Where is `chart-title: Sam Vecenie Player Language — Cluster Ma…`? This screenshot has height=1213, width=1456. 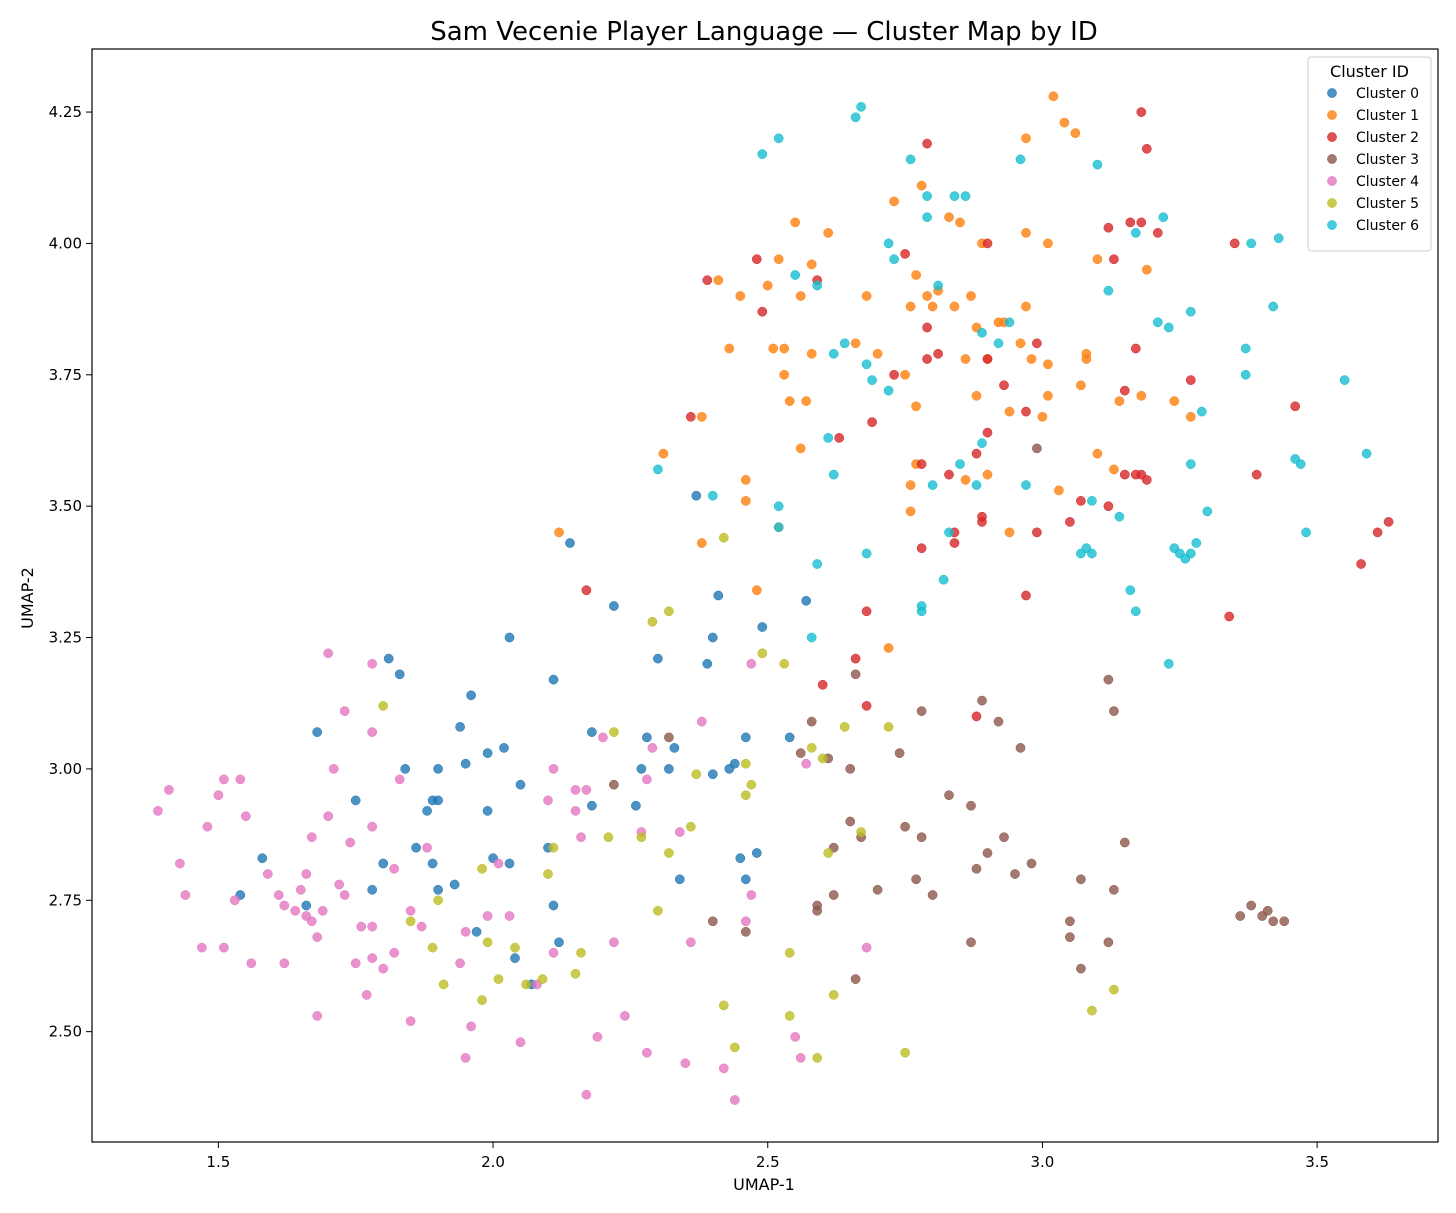
chart-title: Sam Vecenie Player Language — Cluster Ma… is located at coordinates (764, 32).